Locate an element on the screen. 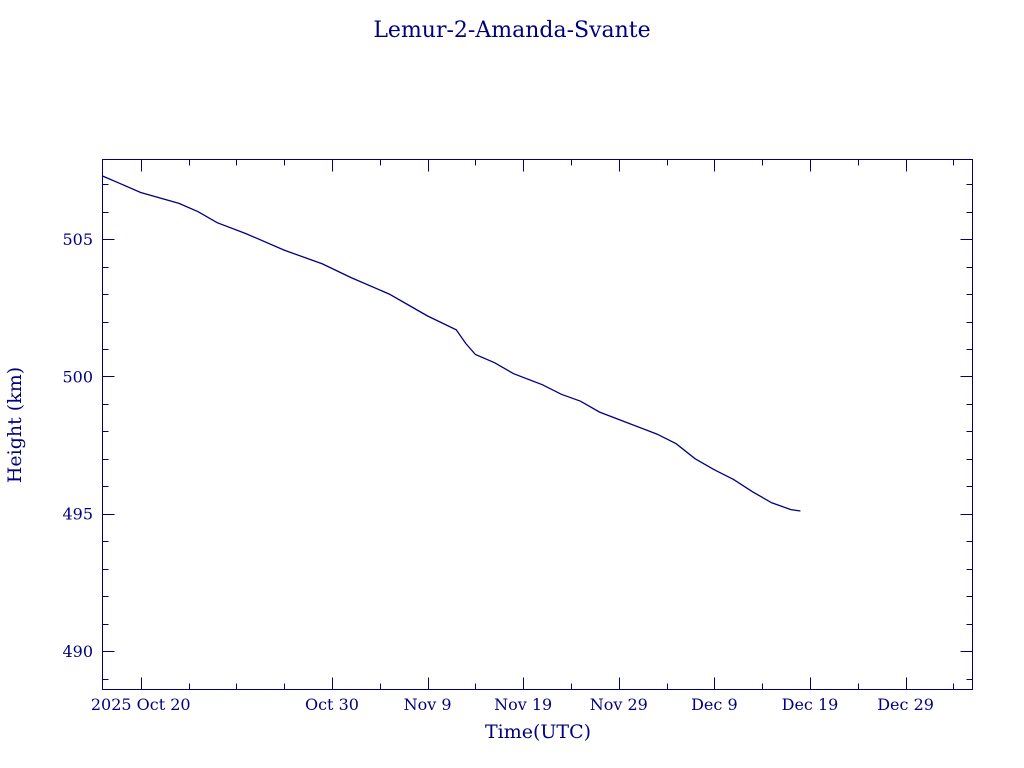  x-tick-label: Oct 30 is located at coordinates (332, 704).